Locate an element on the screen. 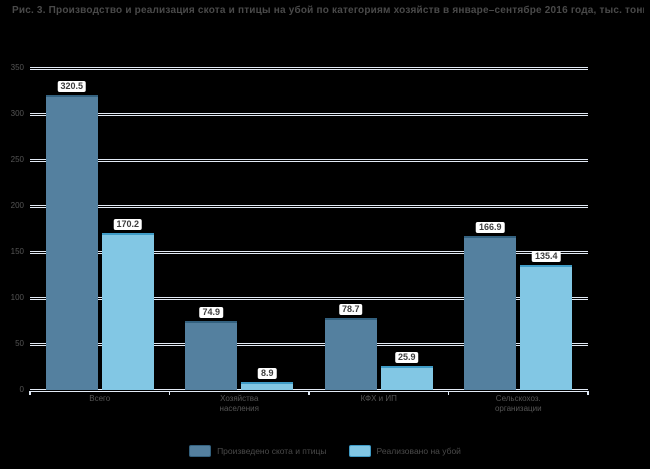 The image size is (650, 469). y-tick-label-50: 50 is located at coordinates (19, 343).